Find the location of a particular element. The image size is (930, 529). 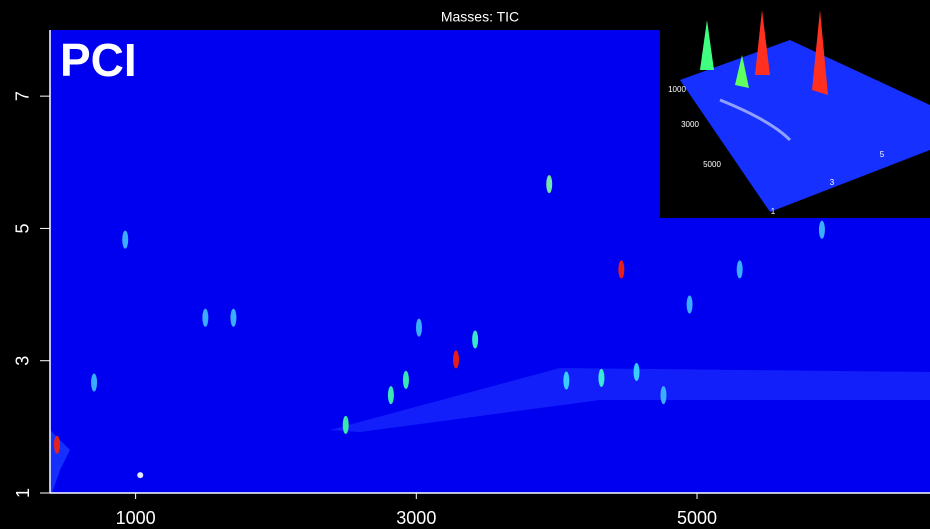

inset-label: 3 is located at coordinates (832, 182).